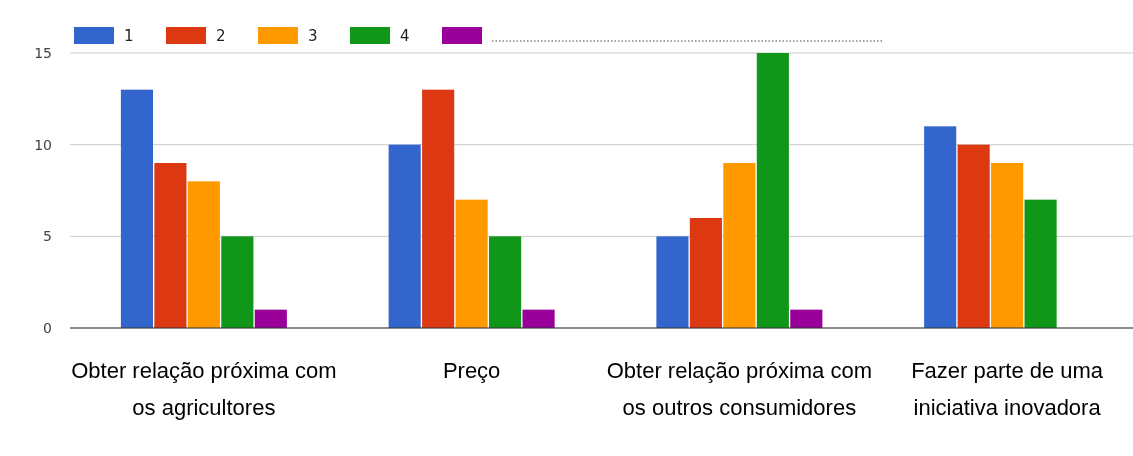 The width and height of the screenshot is (1133, 456). What do you see at coordinates (47, 236) in the screenshot?
I see `y-tick-label: 5` at bounding box center [47, 236].